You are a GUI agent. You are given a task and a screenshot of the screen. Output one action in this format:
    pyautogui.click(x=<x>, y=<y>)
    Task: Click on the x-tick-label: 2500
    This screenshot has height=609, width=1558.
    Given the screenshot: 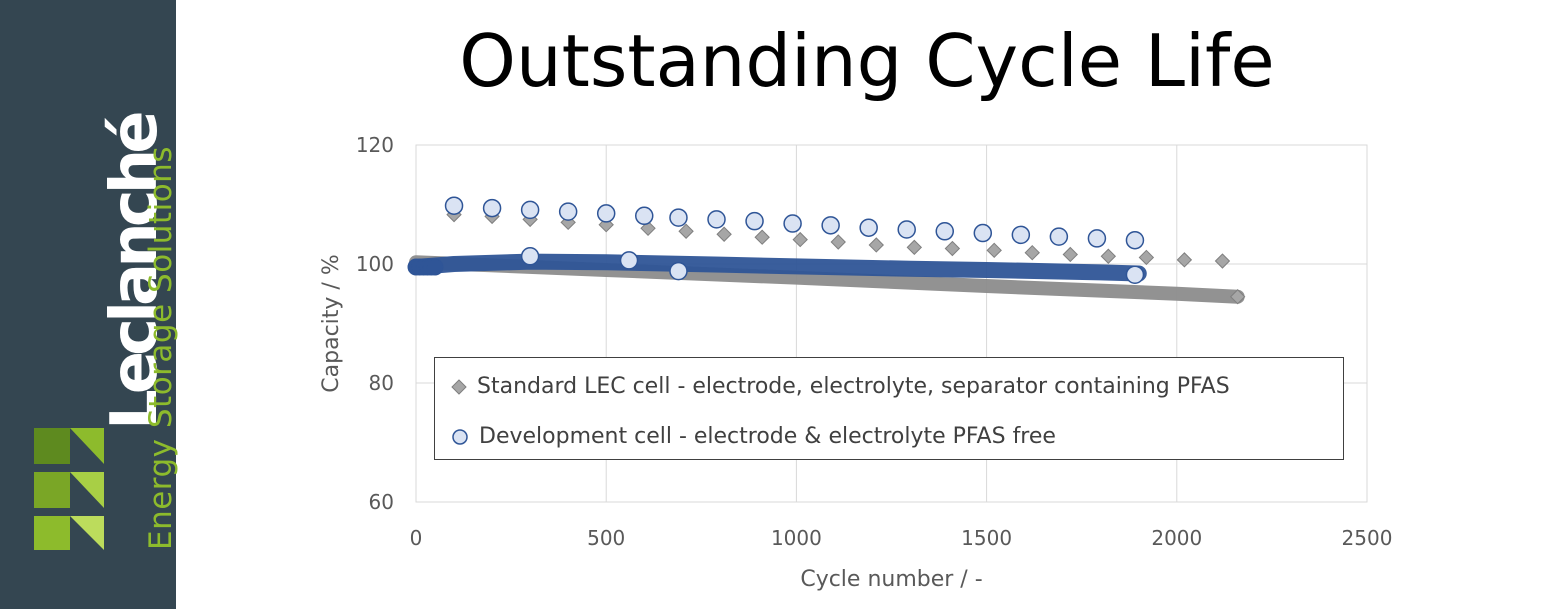 What is the action you would take?
    pyautogui.click(x=1367, y=538)
    